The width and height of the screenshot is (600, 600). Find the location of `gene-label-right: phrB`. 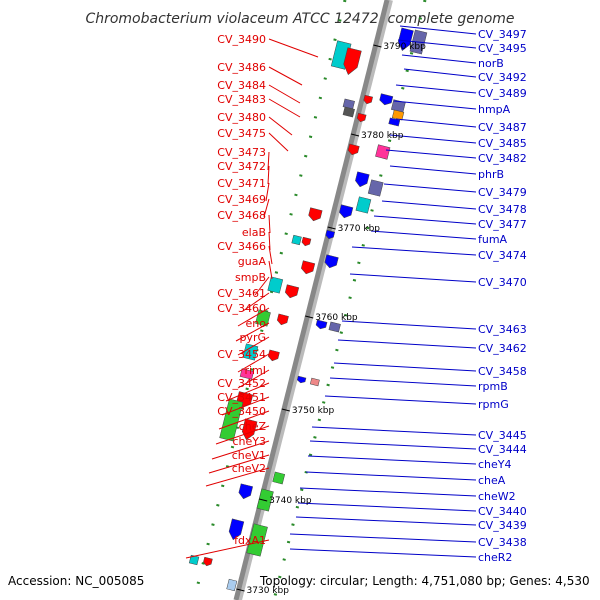

gene-label-right: phrB is located at coordinates (491, 174).